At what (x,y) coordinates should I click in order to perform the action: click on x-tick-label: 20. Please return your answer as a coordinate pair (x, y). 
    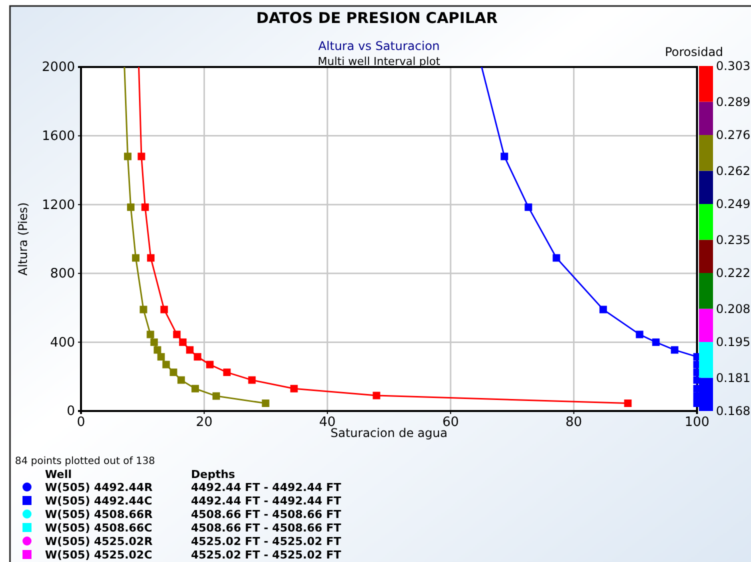
    Looking at the image, I should click on (204, 422).